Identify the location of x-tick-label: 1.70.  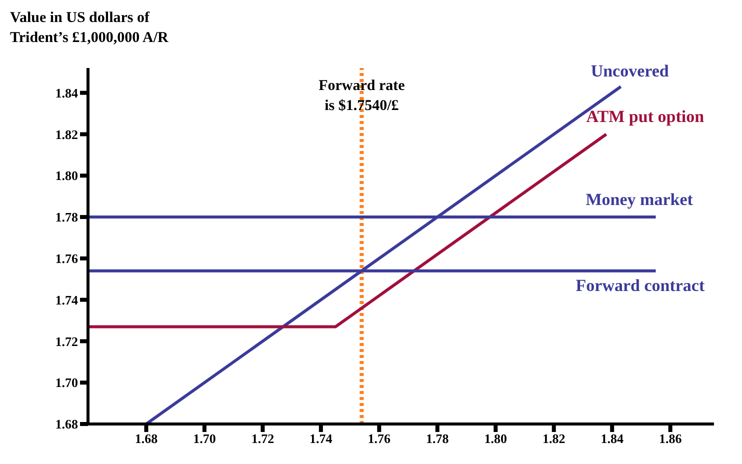
(204, 438).